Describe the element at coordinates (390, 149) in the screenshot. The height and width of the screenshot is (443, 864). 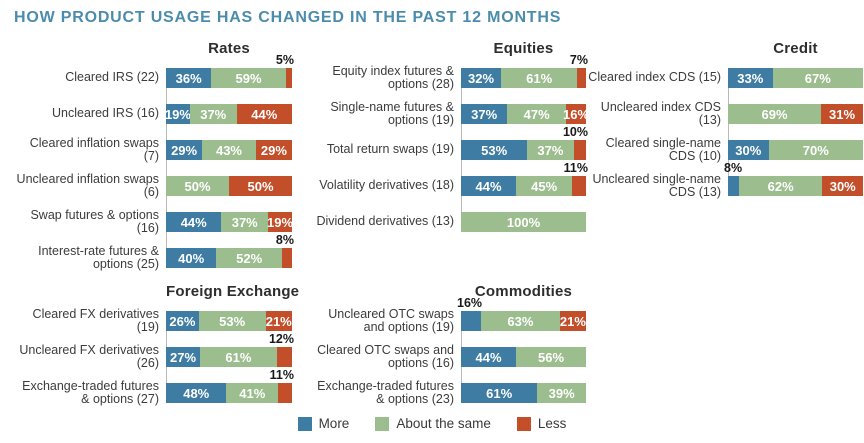
I see `bar-category-label: Total return swaps (19)` at that location.